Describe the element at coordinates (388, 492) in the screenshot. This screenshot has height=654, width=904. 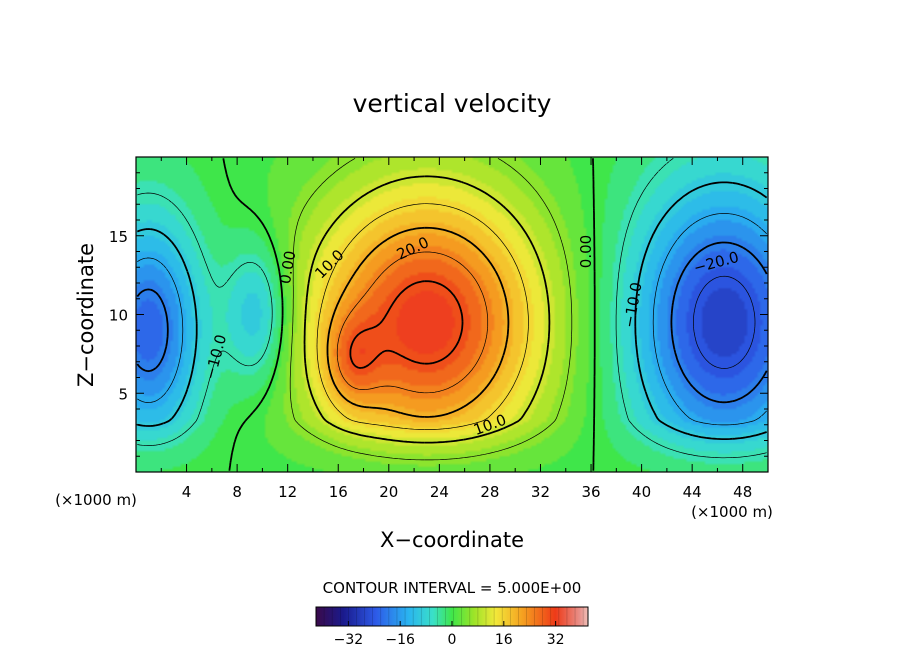
I see `x-tick-label: 20` at that location.